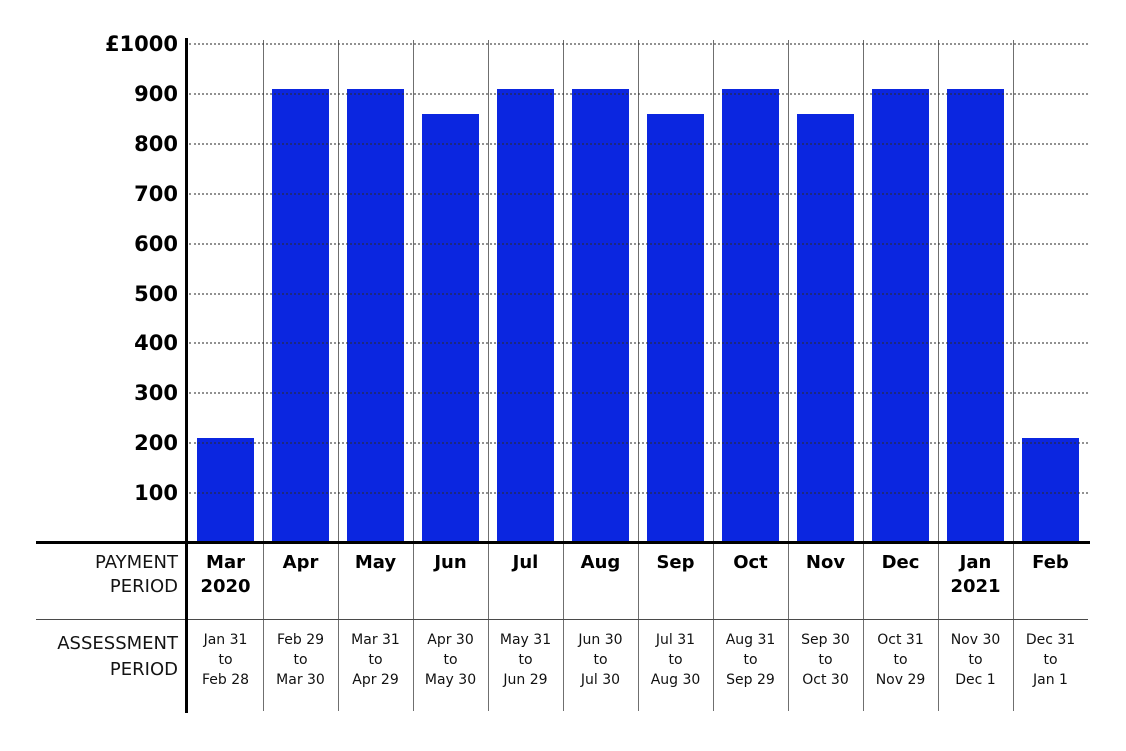 The image size is (1126, 751). Describe the element at coordinates (141, 44) in the screenshot. I see `y-tick-label: £1000` at that location.